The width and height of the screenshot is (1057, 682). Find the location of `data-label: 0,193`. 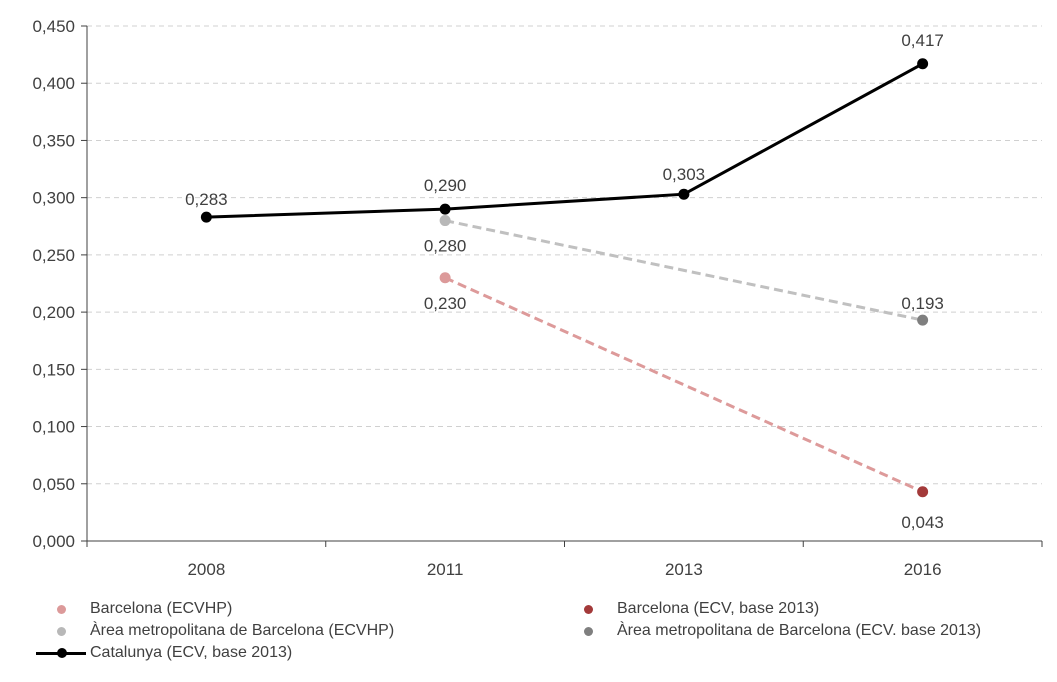

data-label: 0,193 is located at coordinates (922, 303).